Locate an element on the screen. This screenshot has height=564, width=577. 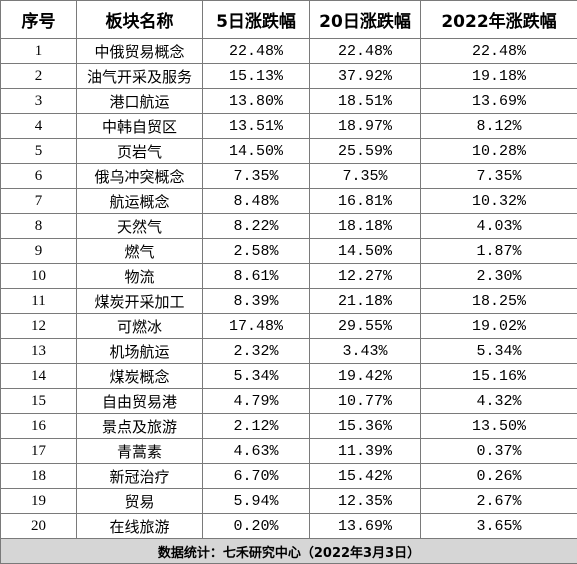
change-20d: 15.42% is located at coordinates (365, 476).